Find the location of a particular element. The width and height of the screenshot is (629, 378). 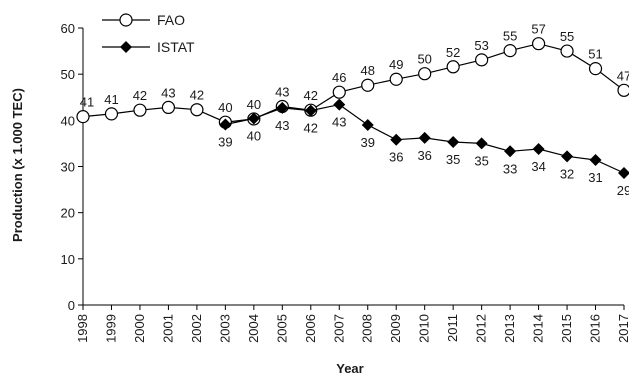

data-label-fao: 47 is located at coordinates (623, 75).